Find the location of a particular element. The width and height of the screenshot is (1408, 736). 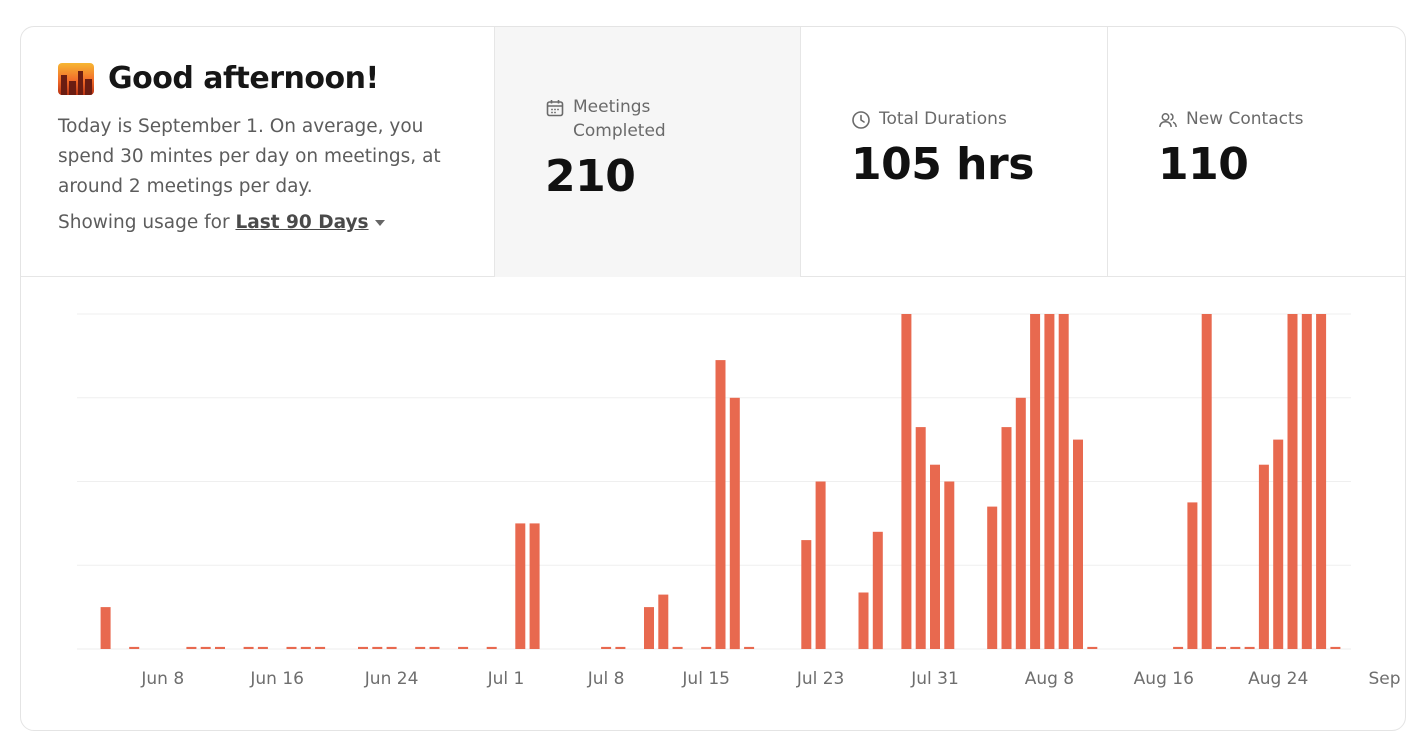

x-tick-label: Jul 23 is located at coordinates (820, 679).